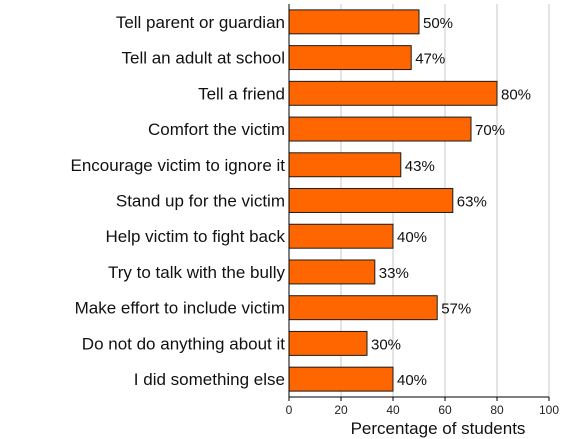 This screenshot has height=439, width=568. What do you see at coordinates (195, 236) in the screenshot?
I see `category-label-7: Help victim to fight back` at bounding box center [195, 236].